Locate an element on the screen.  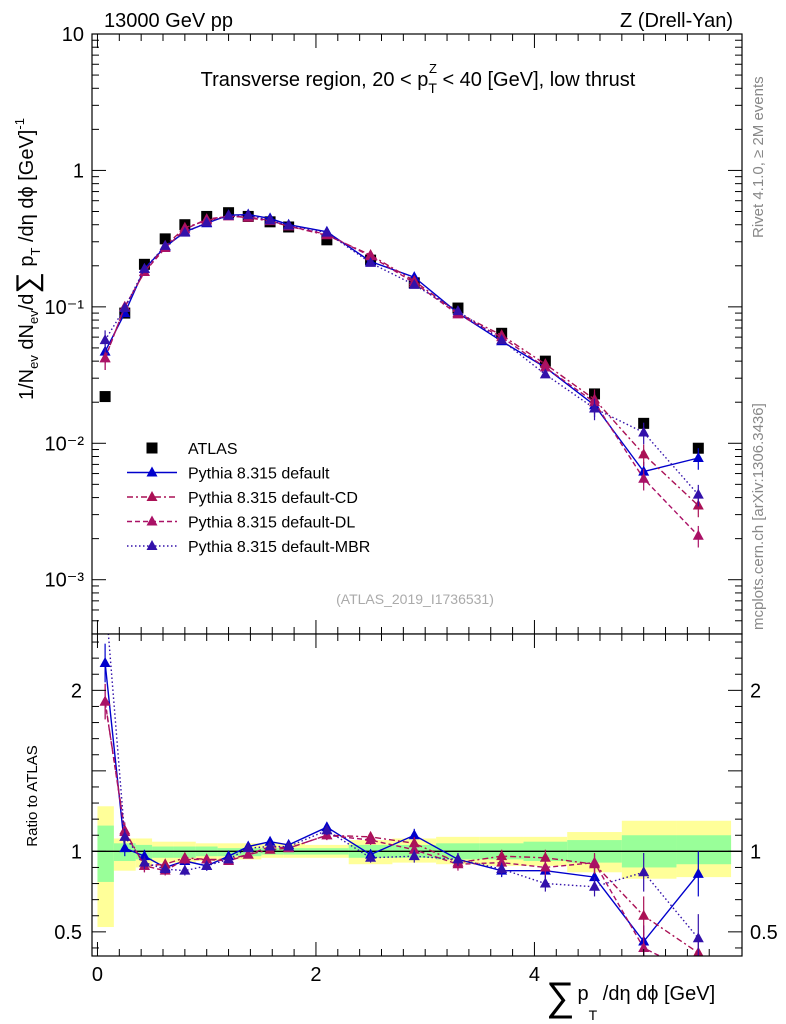
main-title-pre: Transverse region, 20 < p is located at coordinates (315, 80).